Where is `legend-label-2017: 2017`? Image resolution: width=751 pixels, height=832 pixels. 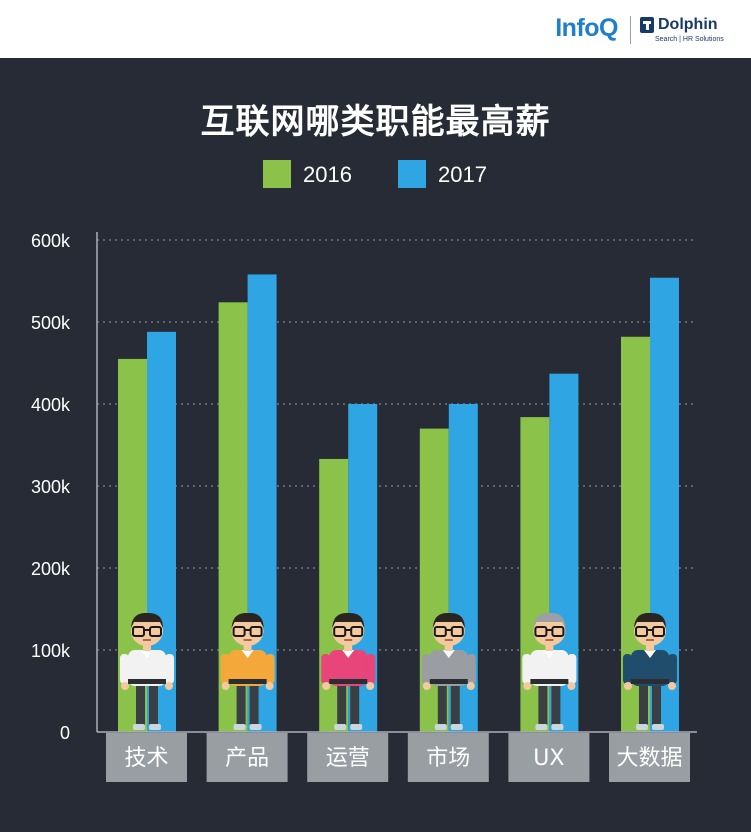 legend-label-2017: 2017 is located at coordinates (462, 174).